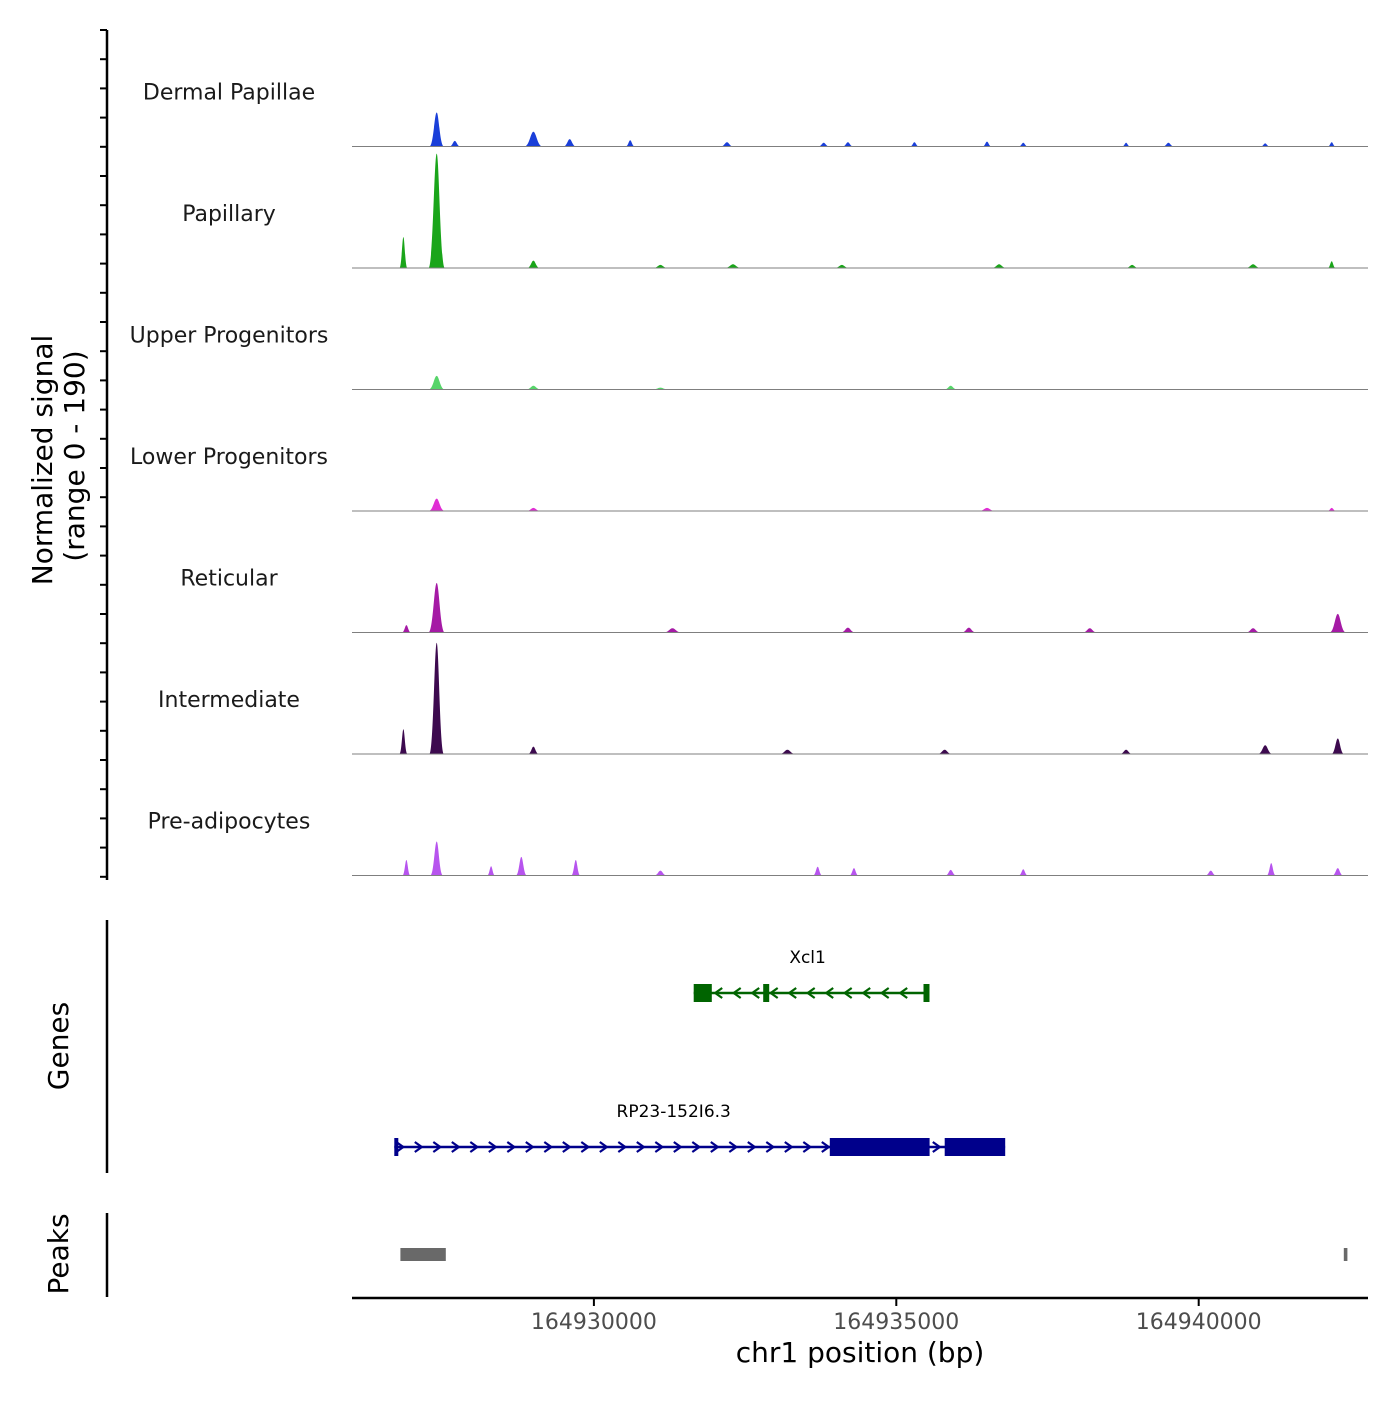 This screenshot has height=1405, width=1400. Describe the element at coordinates (1199, 1322) in the screenshot. I see `x-tick-label: 164940000` at that location.